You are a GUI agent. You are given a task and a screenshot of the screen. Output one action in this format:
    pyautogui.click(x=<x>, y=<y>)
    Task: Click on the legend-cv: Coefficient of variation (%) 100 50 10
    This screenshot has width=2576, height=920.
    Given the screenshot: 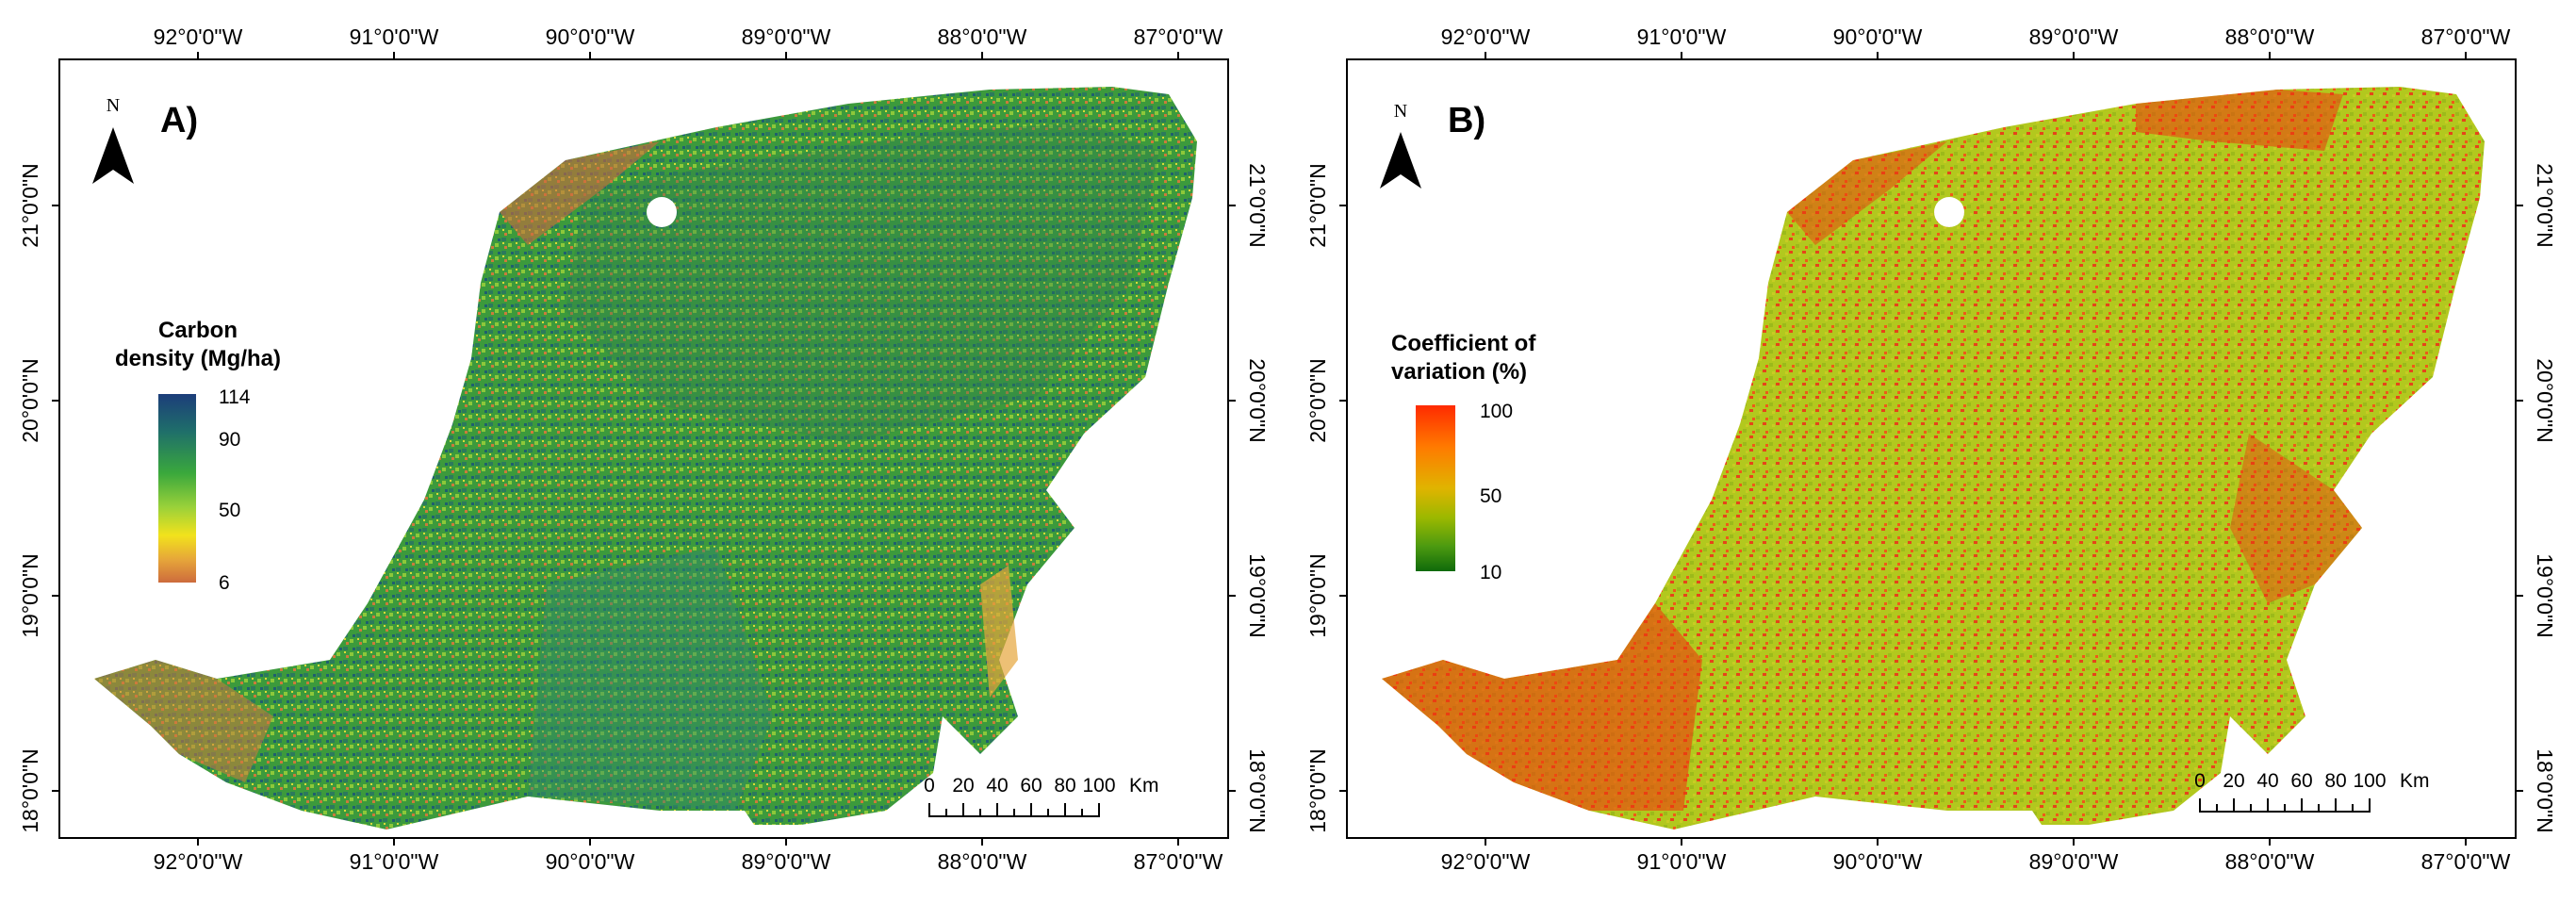 What is the action you would take?
    pyautogui.click(x=1463, y=457)
    